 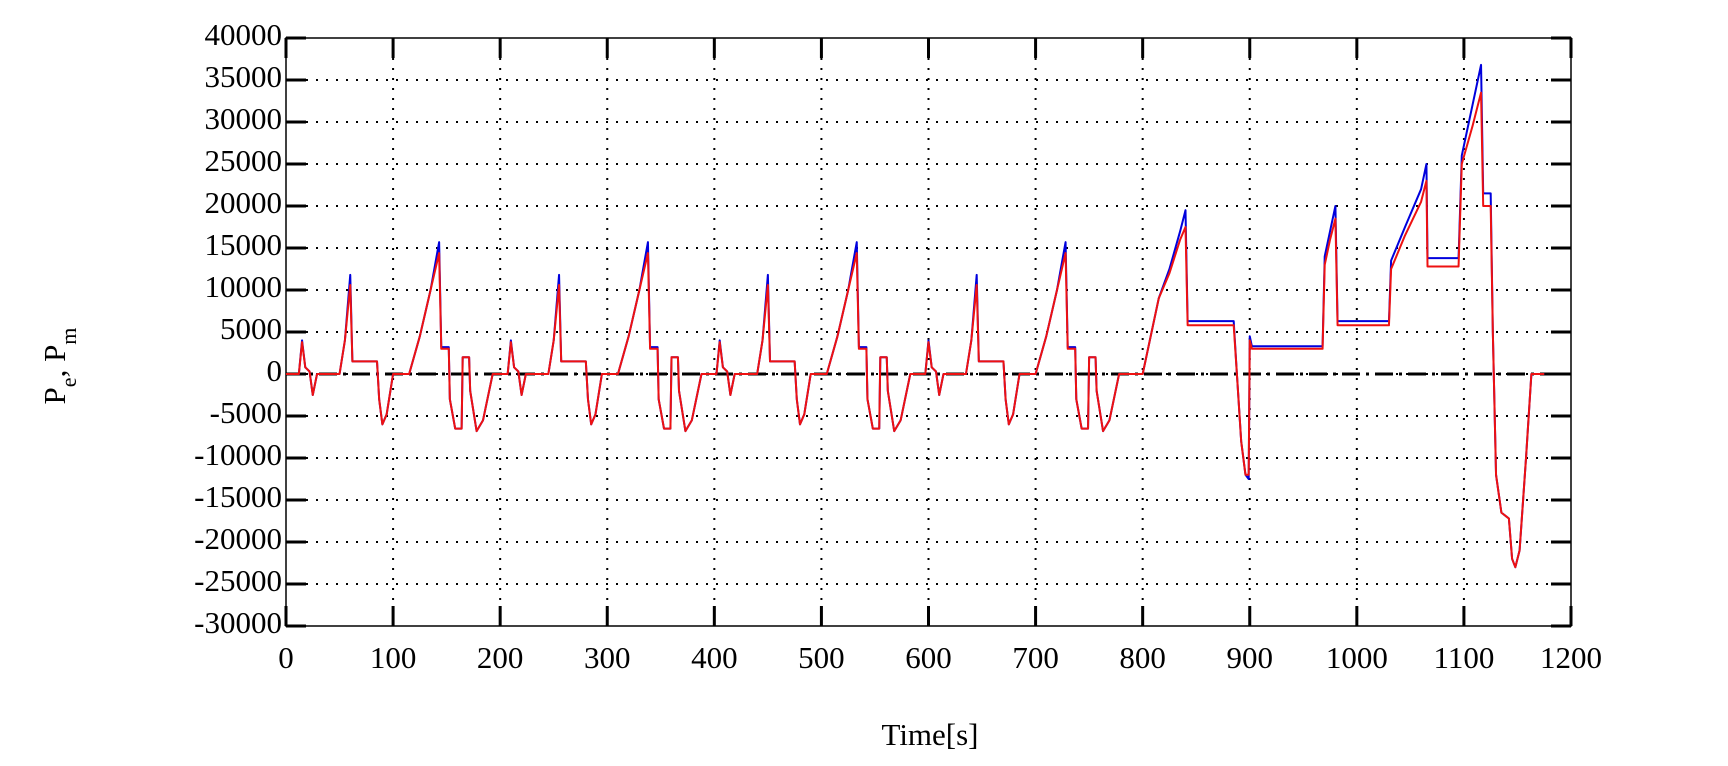 I want to click on x-tick-label: 700, so click(x=1035, y=657).